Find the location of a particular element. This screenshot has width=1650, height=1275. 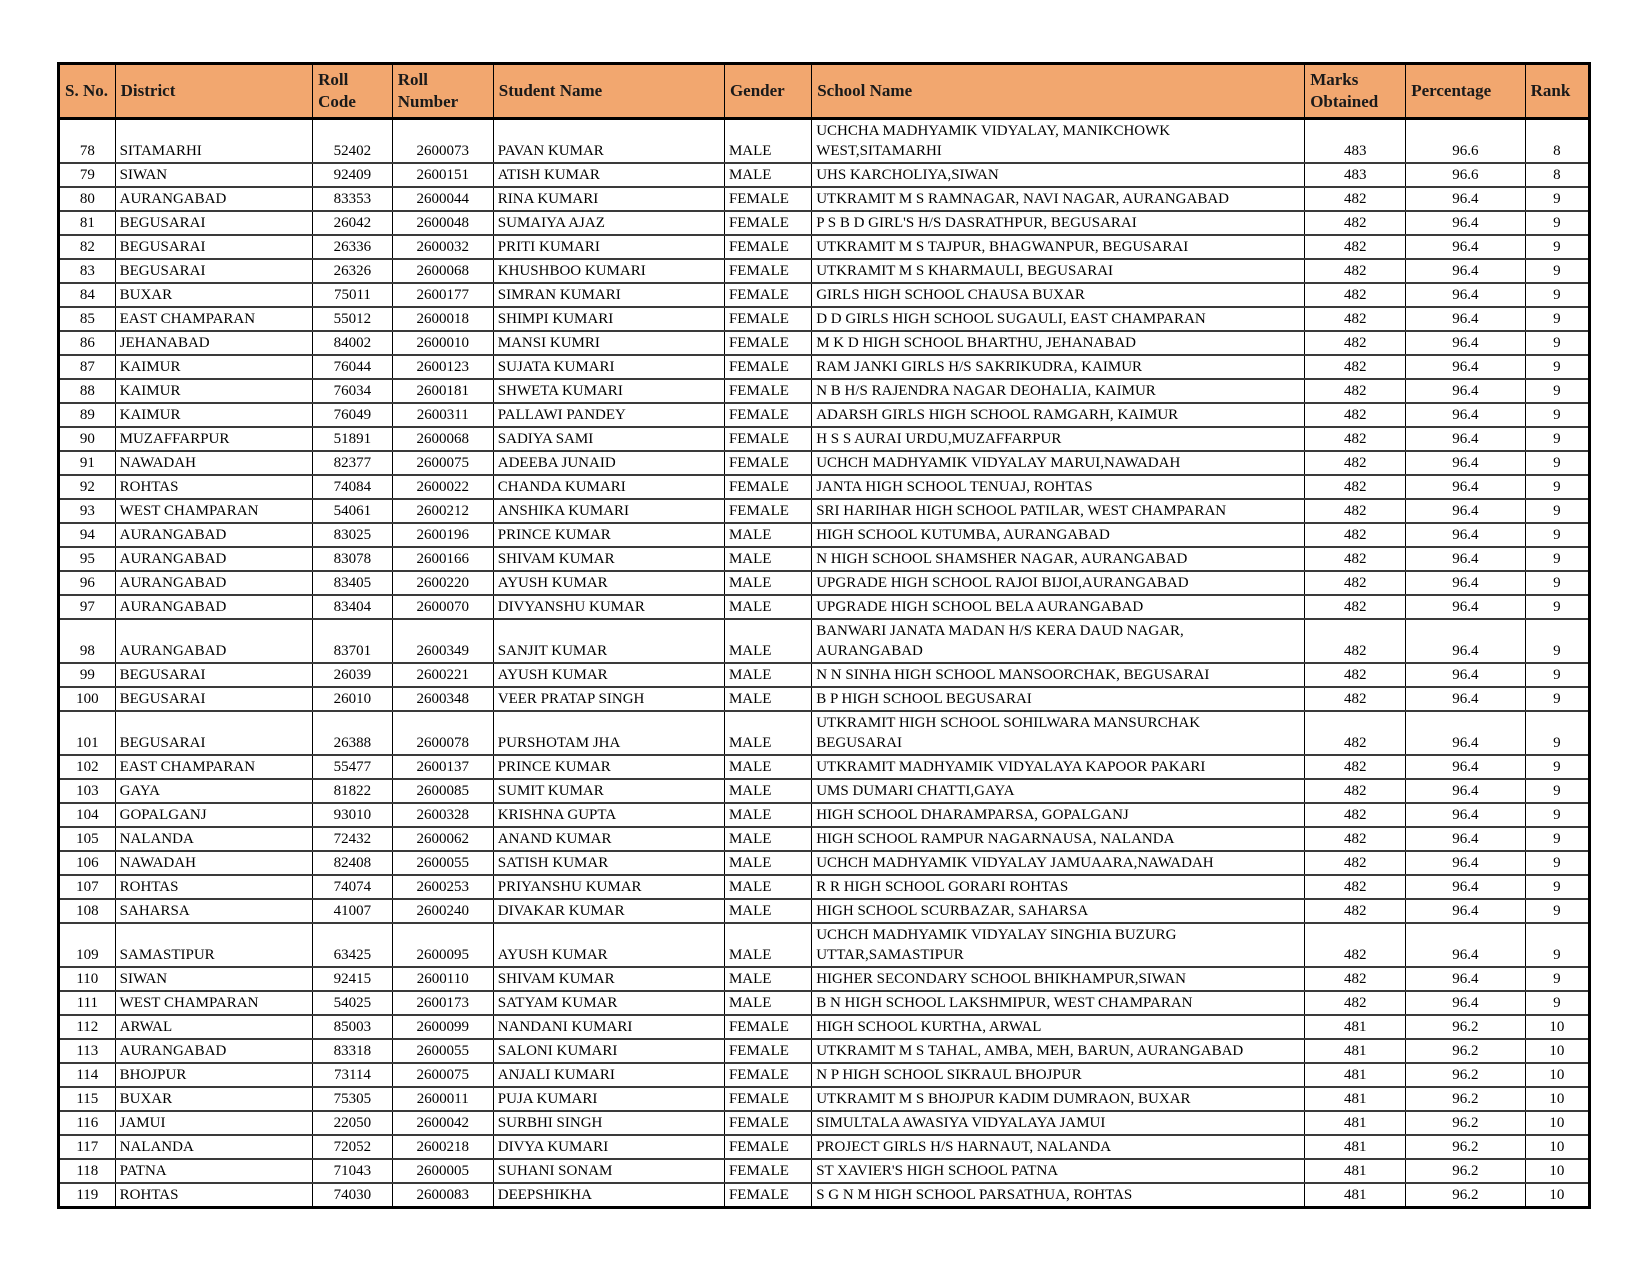

cell-district: AURANGABAD is located at coordinates (214, 199).